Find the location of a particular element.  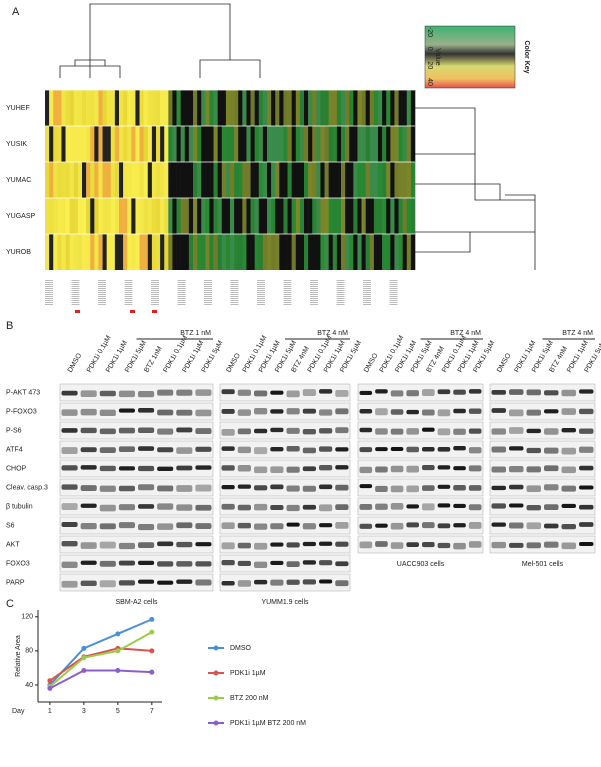

lane-label: DMSO is located at coordinates (75, 363).